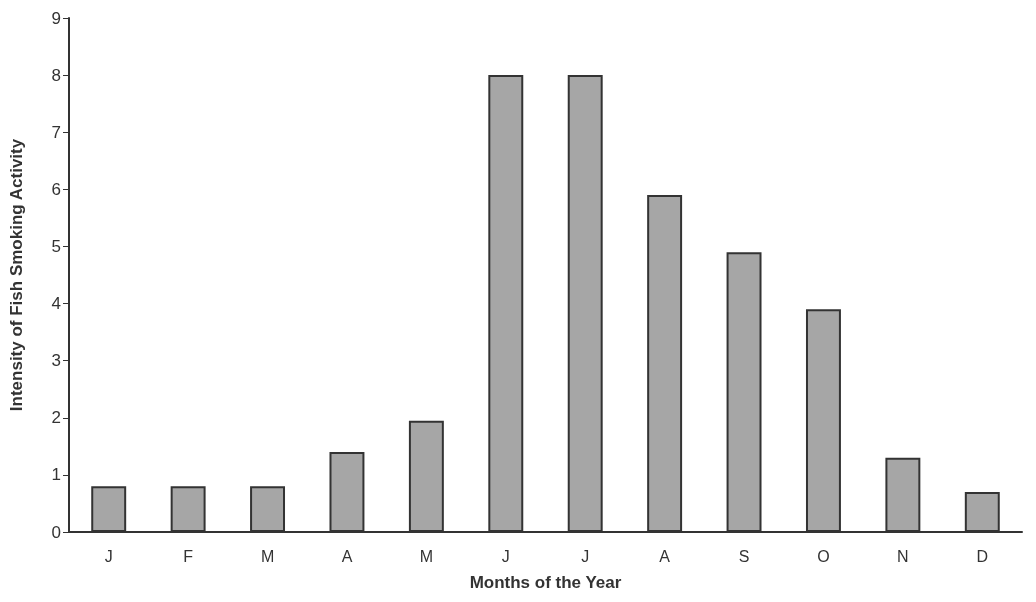 Image resolution: width=1036 pixels, height=602 pixels. Describe the element at coordinates (56, 475) in the screenshot. I see `y-tick-label: 1` at that location.